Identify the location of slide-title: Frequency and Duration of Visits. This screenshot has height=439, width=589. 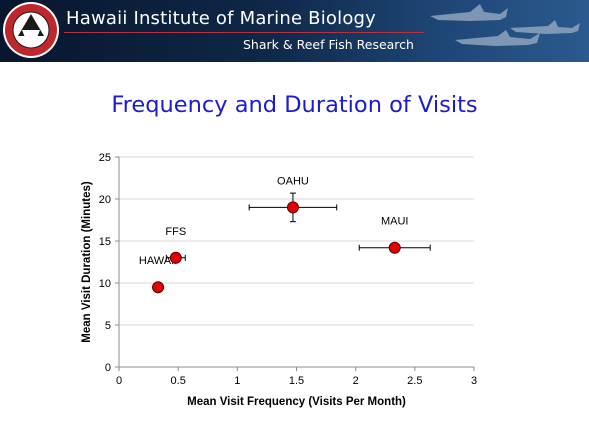
(294, 105).